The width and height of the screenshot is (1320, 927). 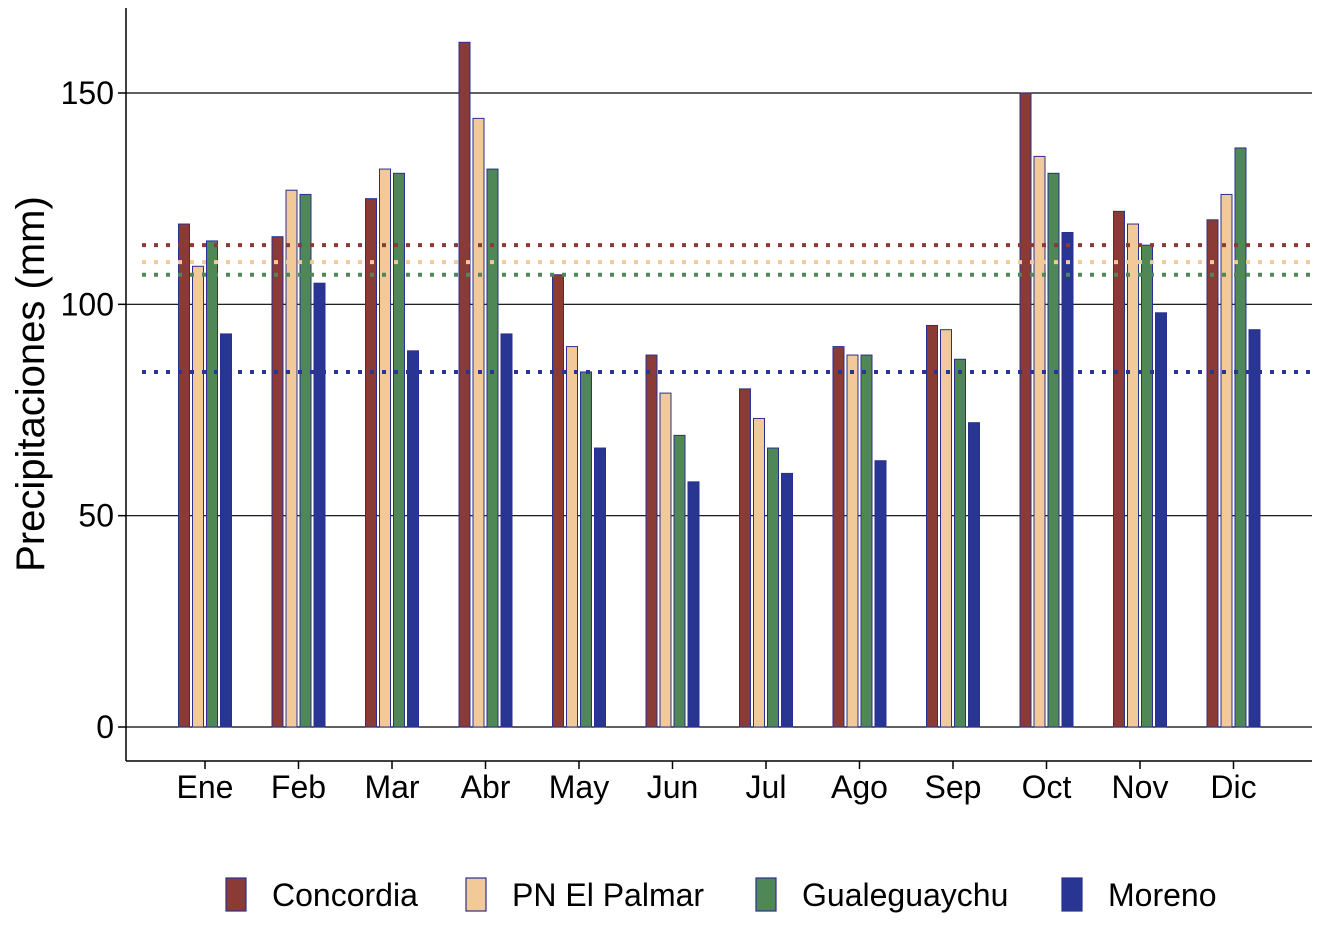 I want to click on mean-lines, so click(x=727, y=308).